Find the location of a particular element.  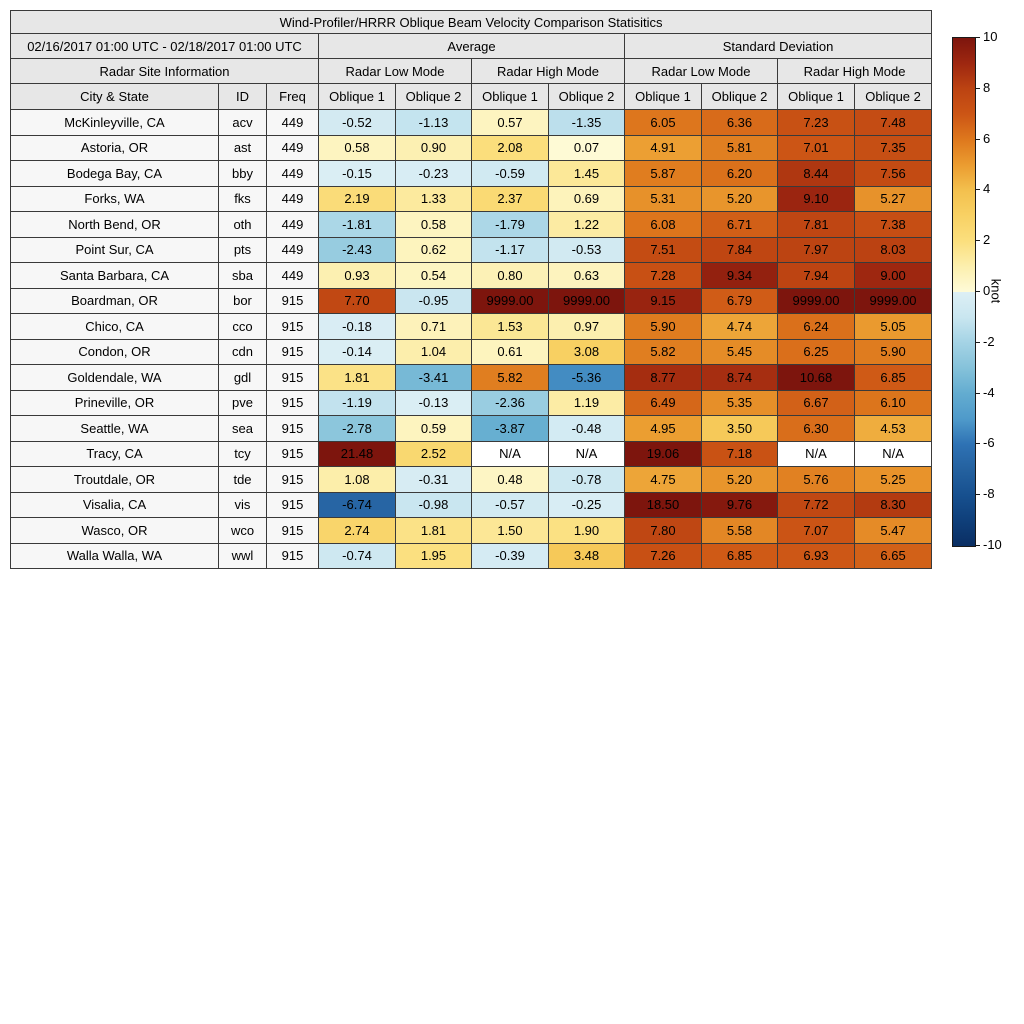

value-cell: 2.37 is located at coordinates (510, 198).